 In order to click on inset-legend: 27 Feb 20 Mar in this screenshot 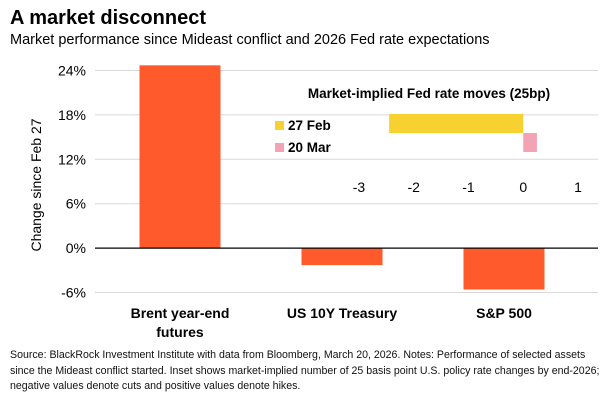, I will do `click(303, 136)`.